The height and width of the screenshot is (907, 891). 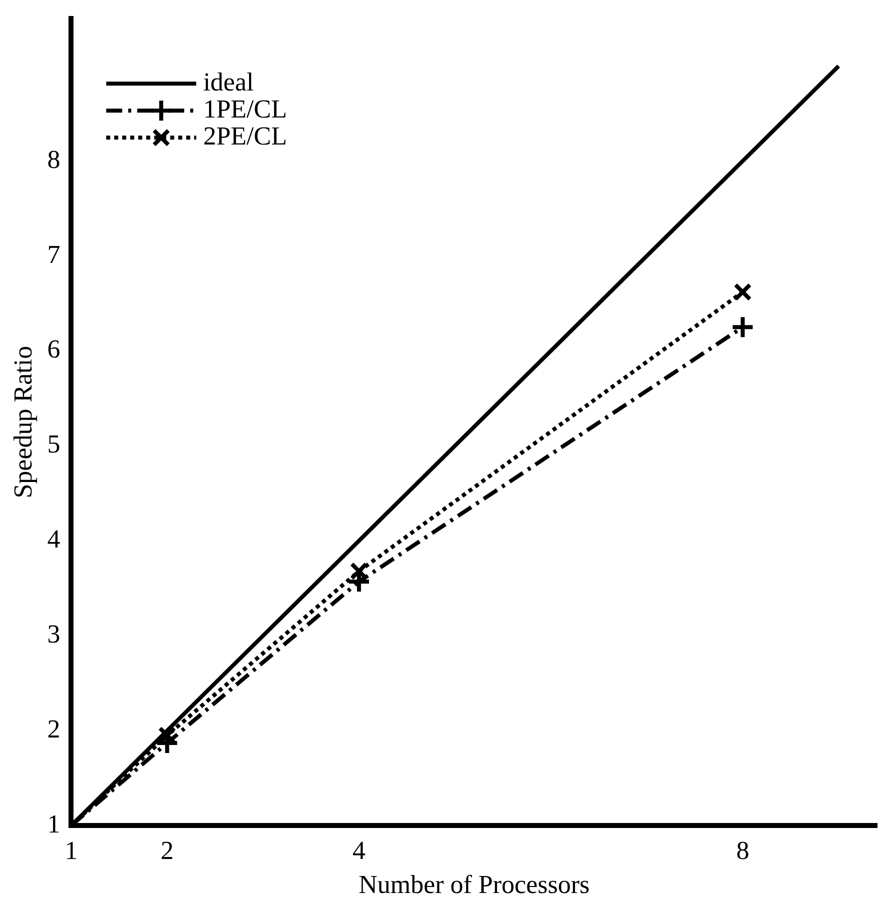 I want to click on y-axis-title: Speedup Ratio, so click(x=23, y=422).